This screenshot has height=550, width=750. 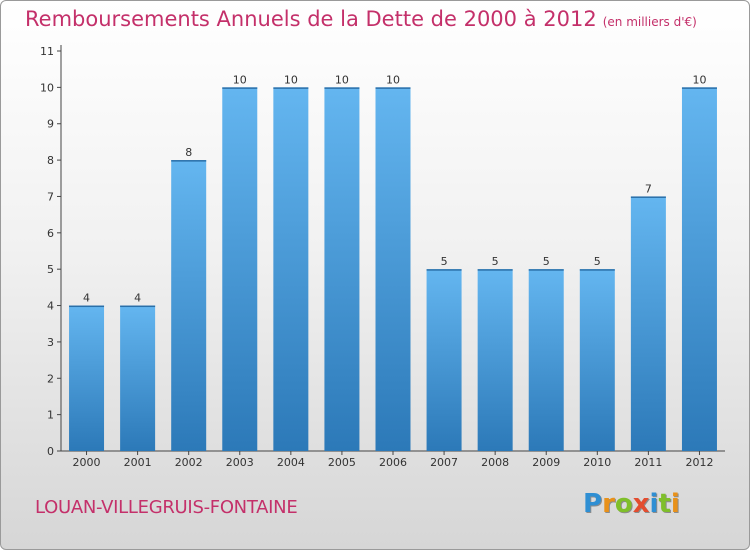 I want to click on x-tick-label: 2003, so click(x=240, y=462).